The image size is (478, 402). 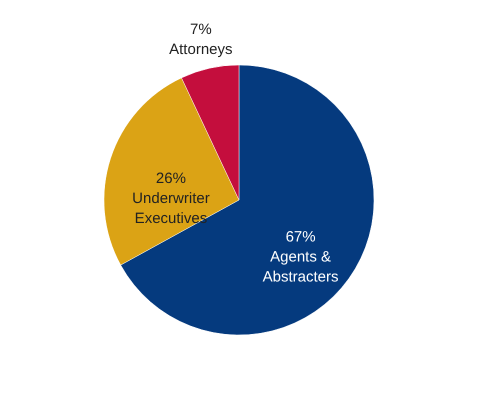 What do you see at coordinates (201, 29) in the screenshot?
I see `data-label: 7%` at bounding box center [201, 29].